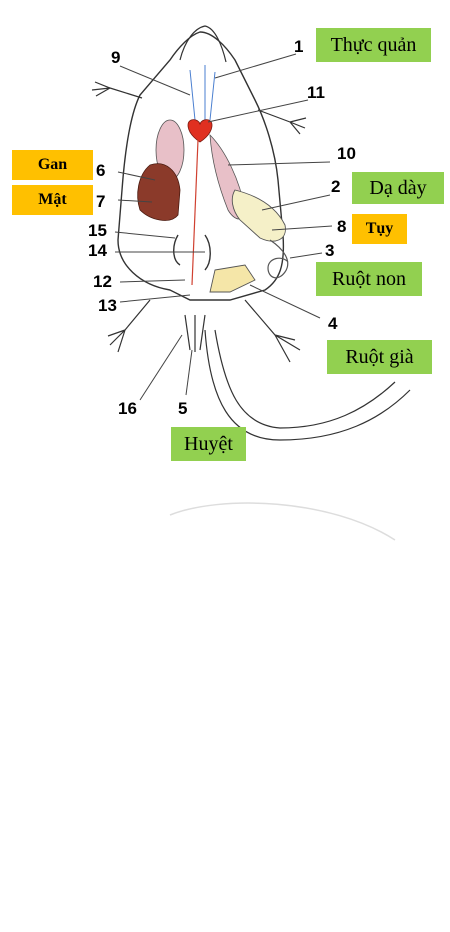  I want to click on cloaca, so click(195, 333).